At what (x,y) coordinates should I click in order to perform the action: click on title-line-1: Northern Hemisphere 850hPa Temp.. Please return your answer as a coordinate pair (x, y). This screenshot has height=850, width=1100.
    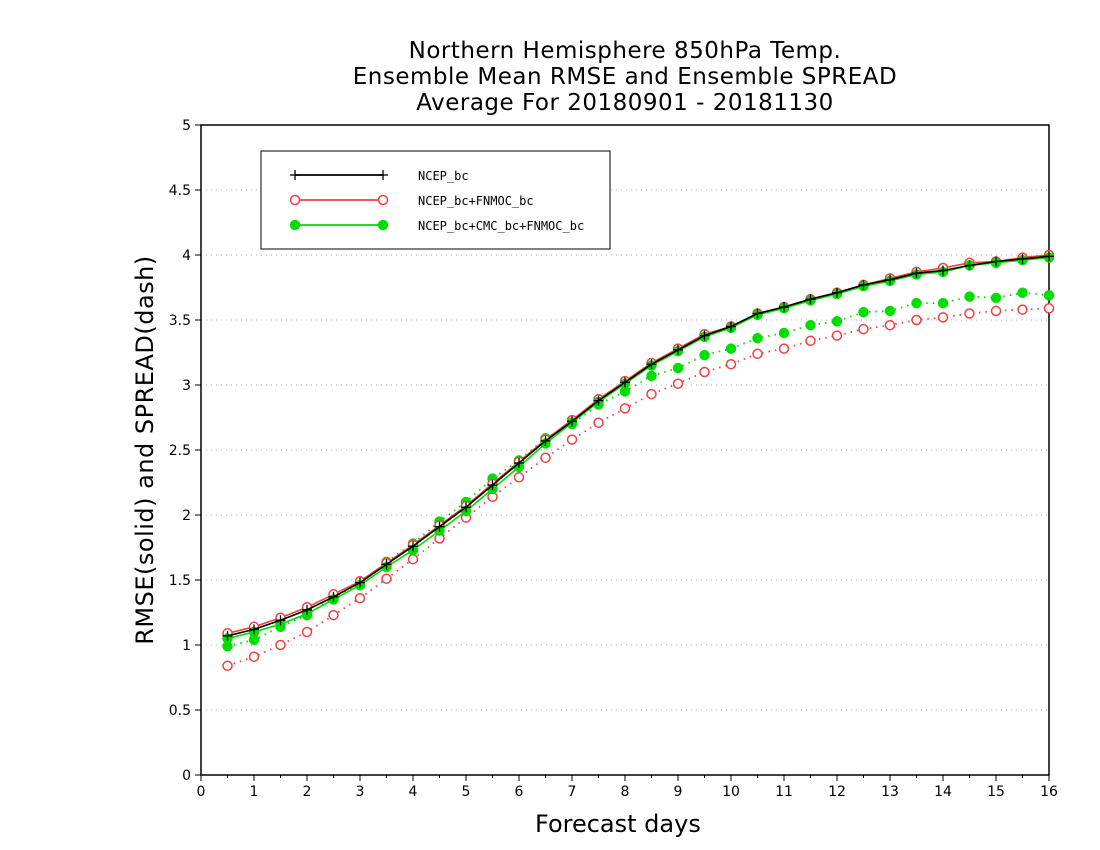
    Looking at the image, I should click on (625, 51).